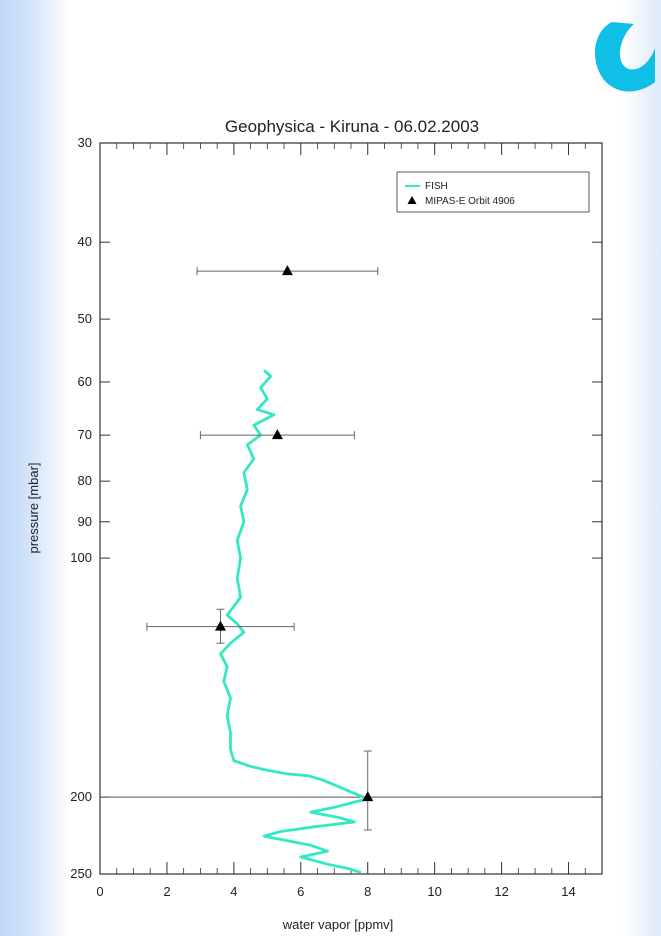  What do you see at coordinates (352, 126) in the screenshot?
I see `chart-title: Geophysica - Kiruna - 06.02.2003` at bounding box center [352, 126].